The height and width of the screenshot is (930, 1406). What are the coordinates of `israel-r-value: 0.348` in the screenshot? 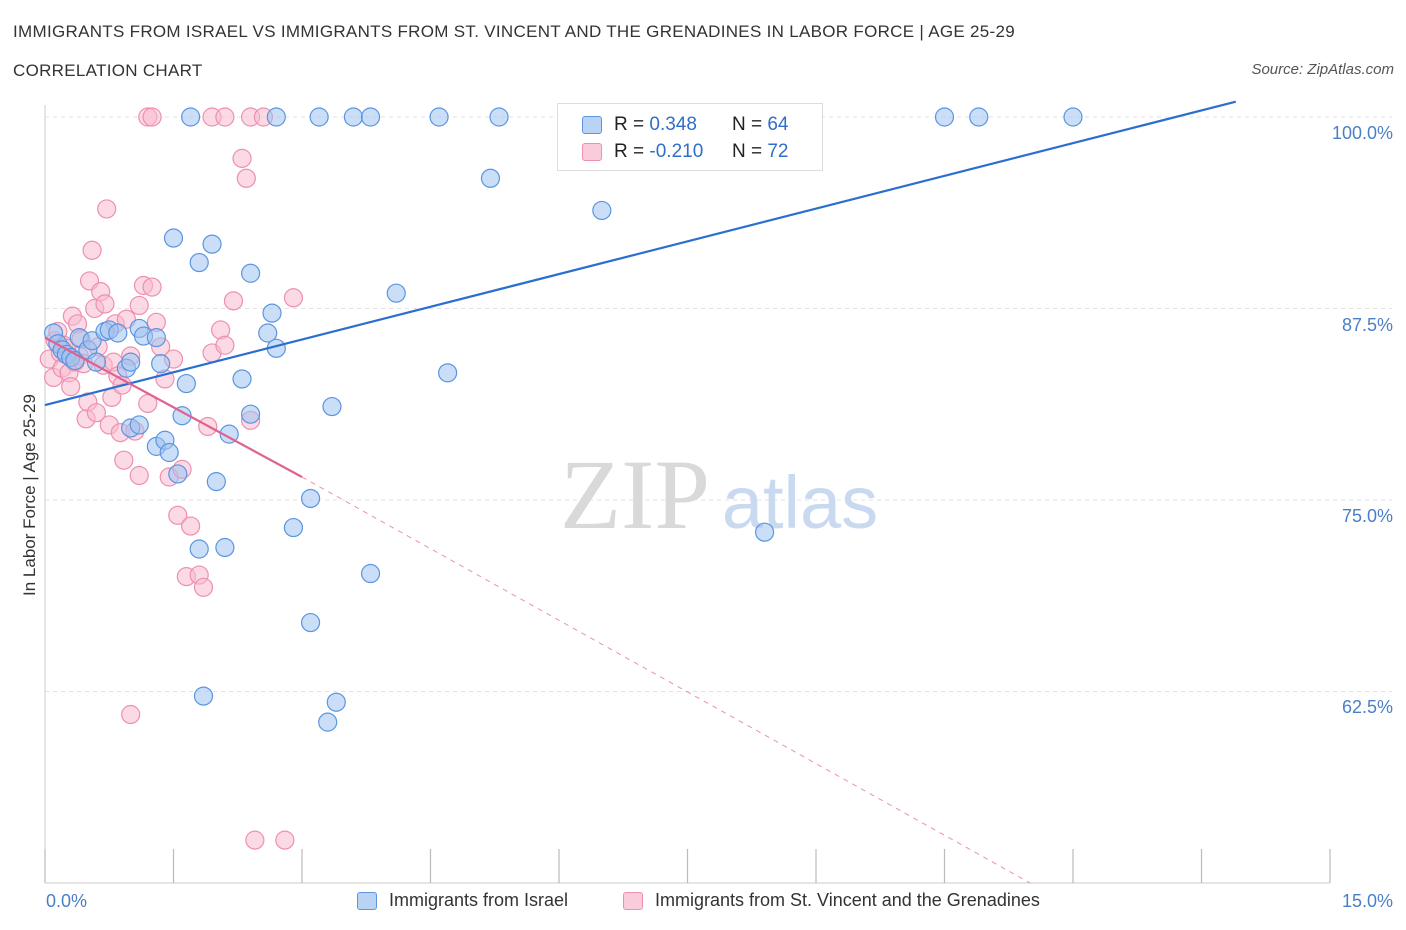 It's located at (673, 124).